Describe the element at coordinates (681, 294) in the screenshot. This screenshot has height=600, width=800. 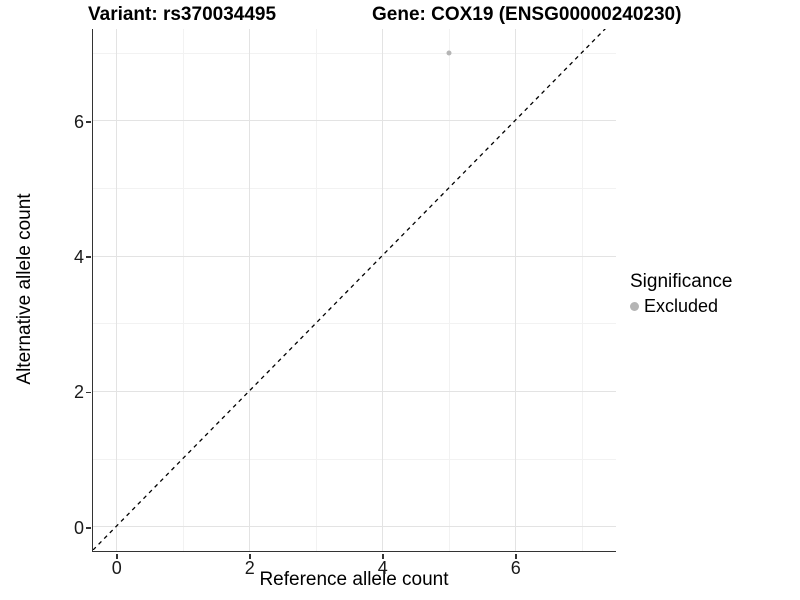
I see `legend: Significance Excluded` at that location.